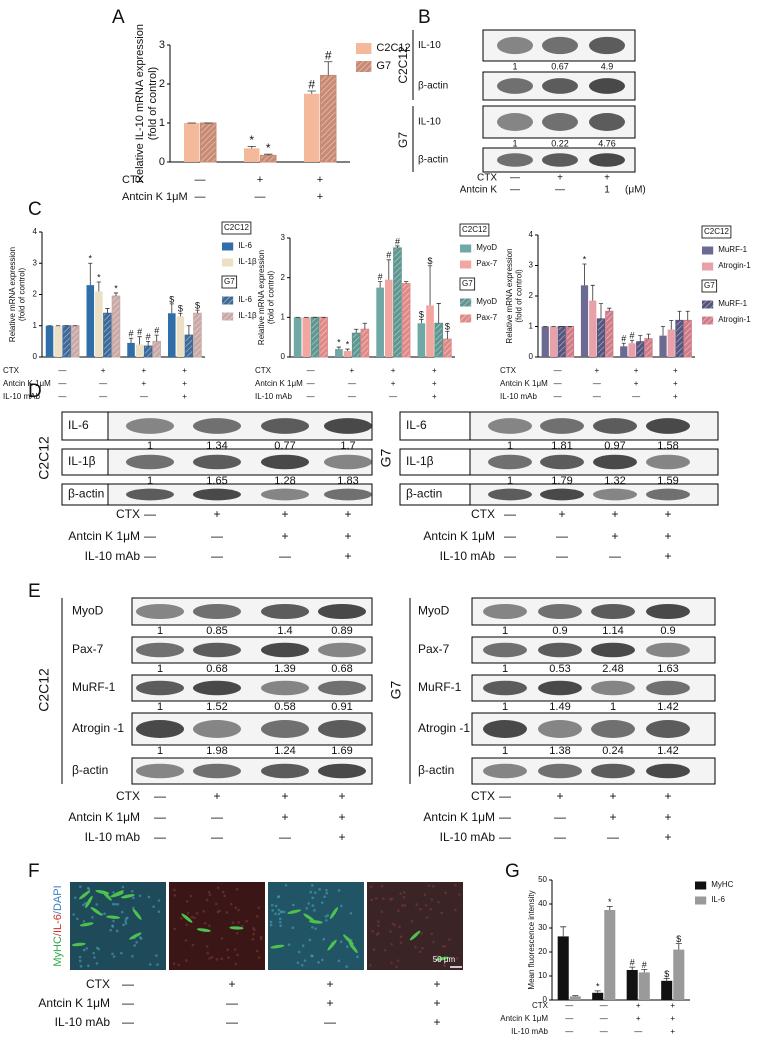 The image size is (760, 1043). I want to click on y-axis-label: Relative mRNA expression, so click(12, 294).